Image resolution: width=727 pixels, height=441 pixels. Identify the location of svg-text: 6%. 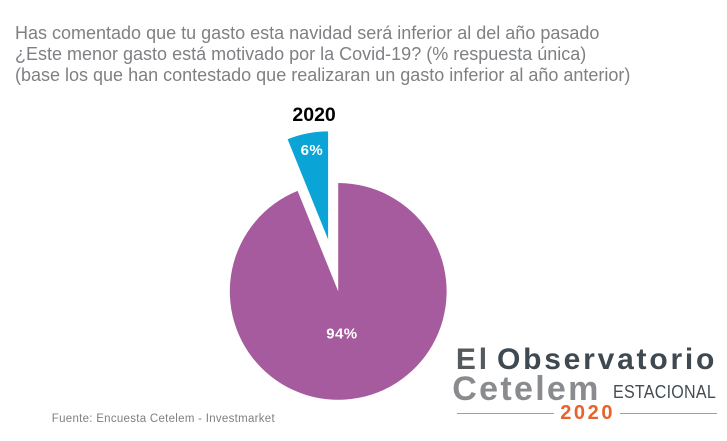
(312, 150).